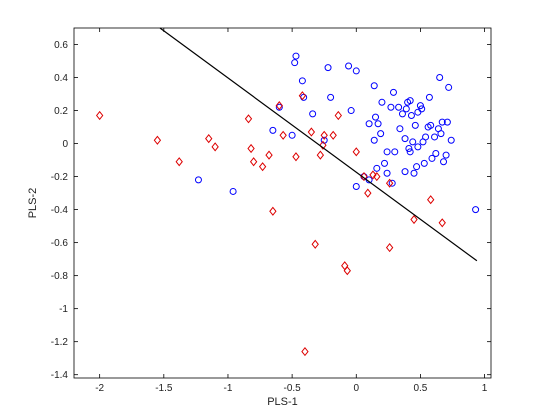 This screenshot has width=560, height=420. Describe the element at coordinates (420, 388) in the screenshot. I see `x-tick-label: 0.5` at that location.